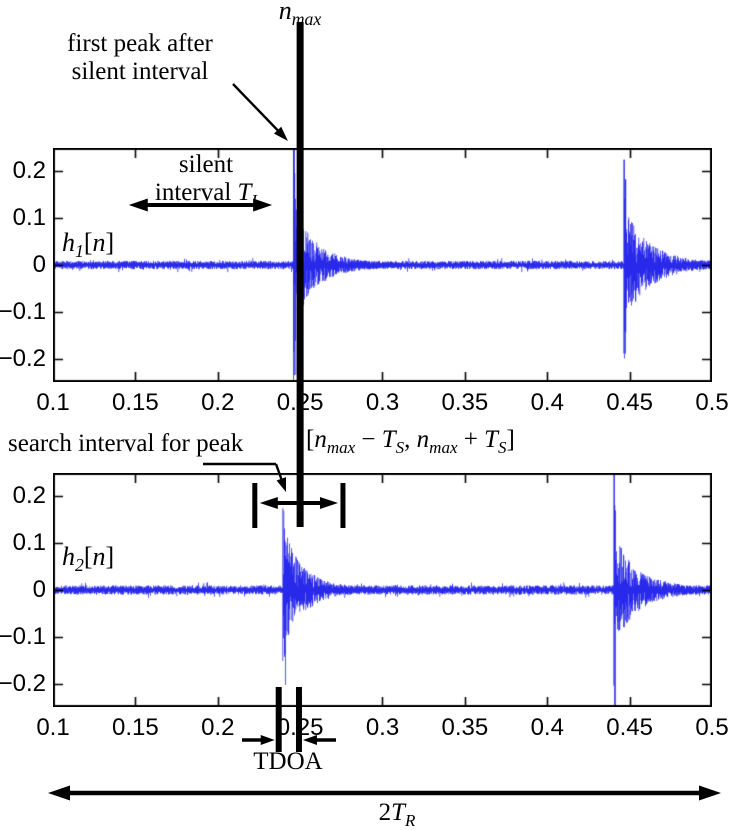  Describe the element at coordinates (140, 43) in the screenshot. I see `first-peak-note-line1: first peak after` at that location.